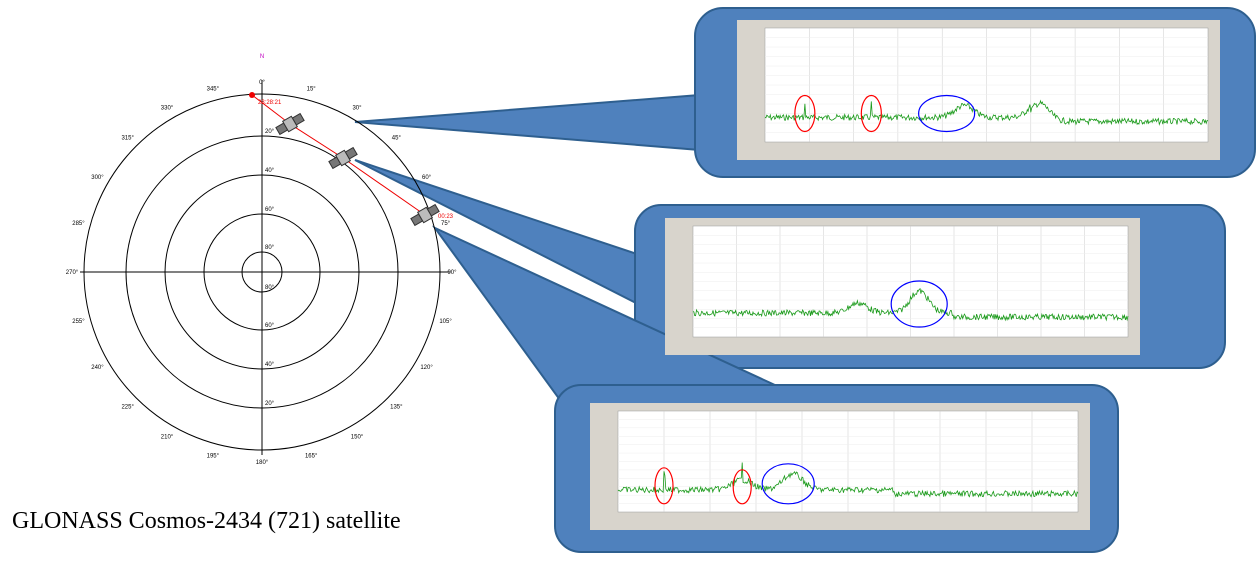 The image size is (1257, 562). Describe the element at coordinates (72, 273) in the screenshot. I see `azimuth-label: 270°` at that location.